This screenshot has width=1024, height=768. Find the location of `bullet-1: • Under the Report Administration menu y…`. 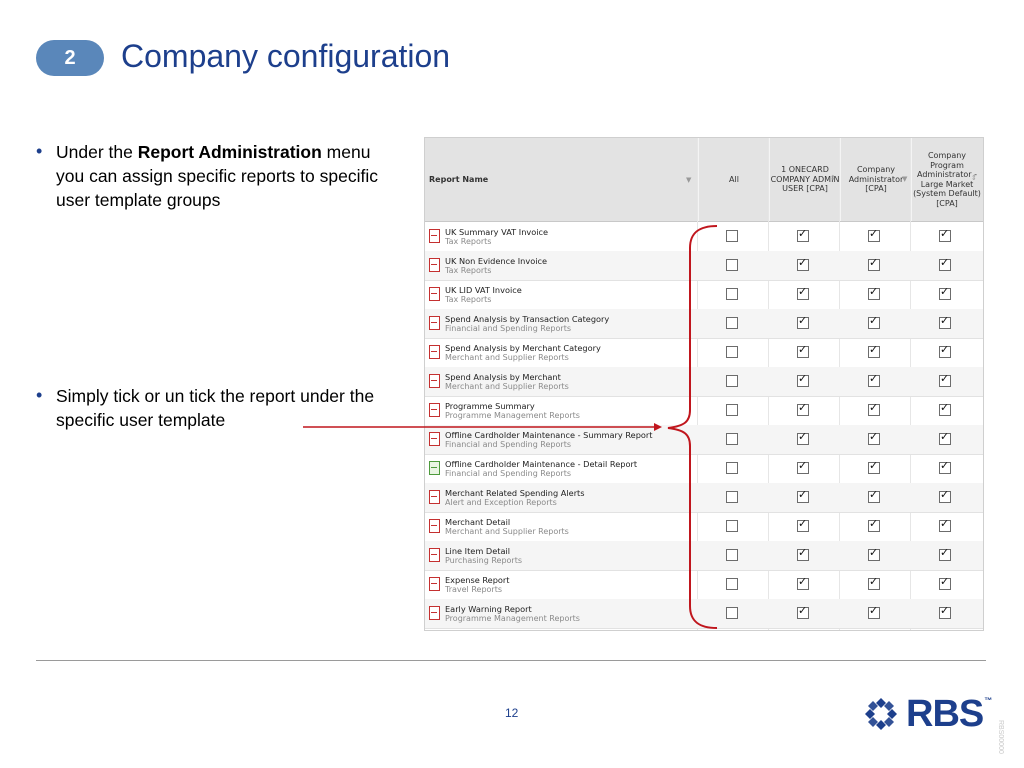

bullet-1: • Under the Report Administration menu y… is located at coordinates (207, 175).